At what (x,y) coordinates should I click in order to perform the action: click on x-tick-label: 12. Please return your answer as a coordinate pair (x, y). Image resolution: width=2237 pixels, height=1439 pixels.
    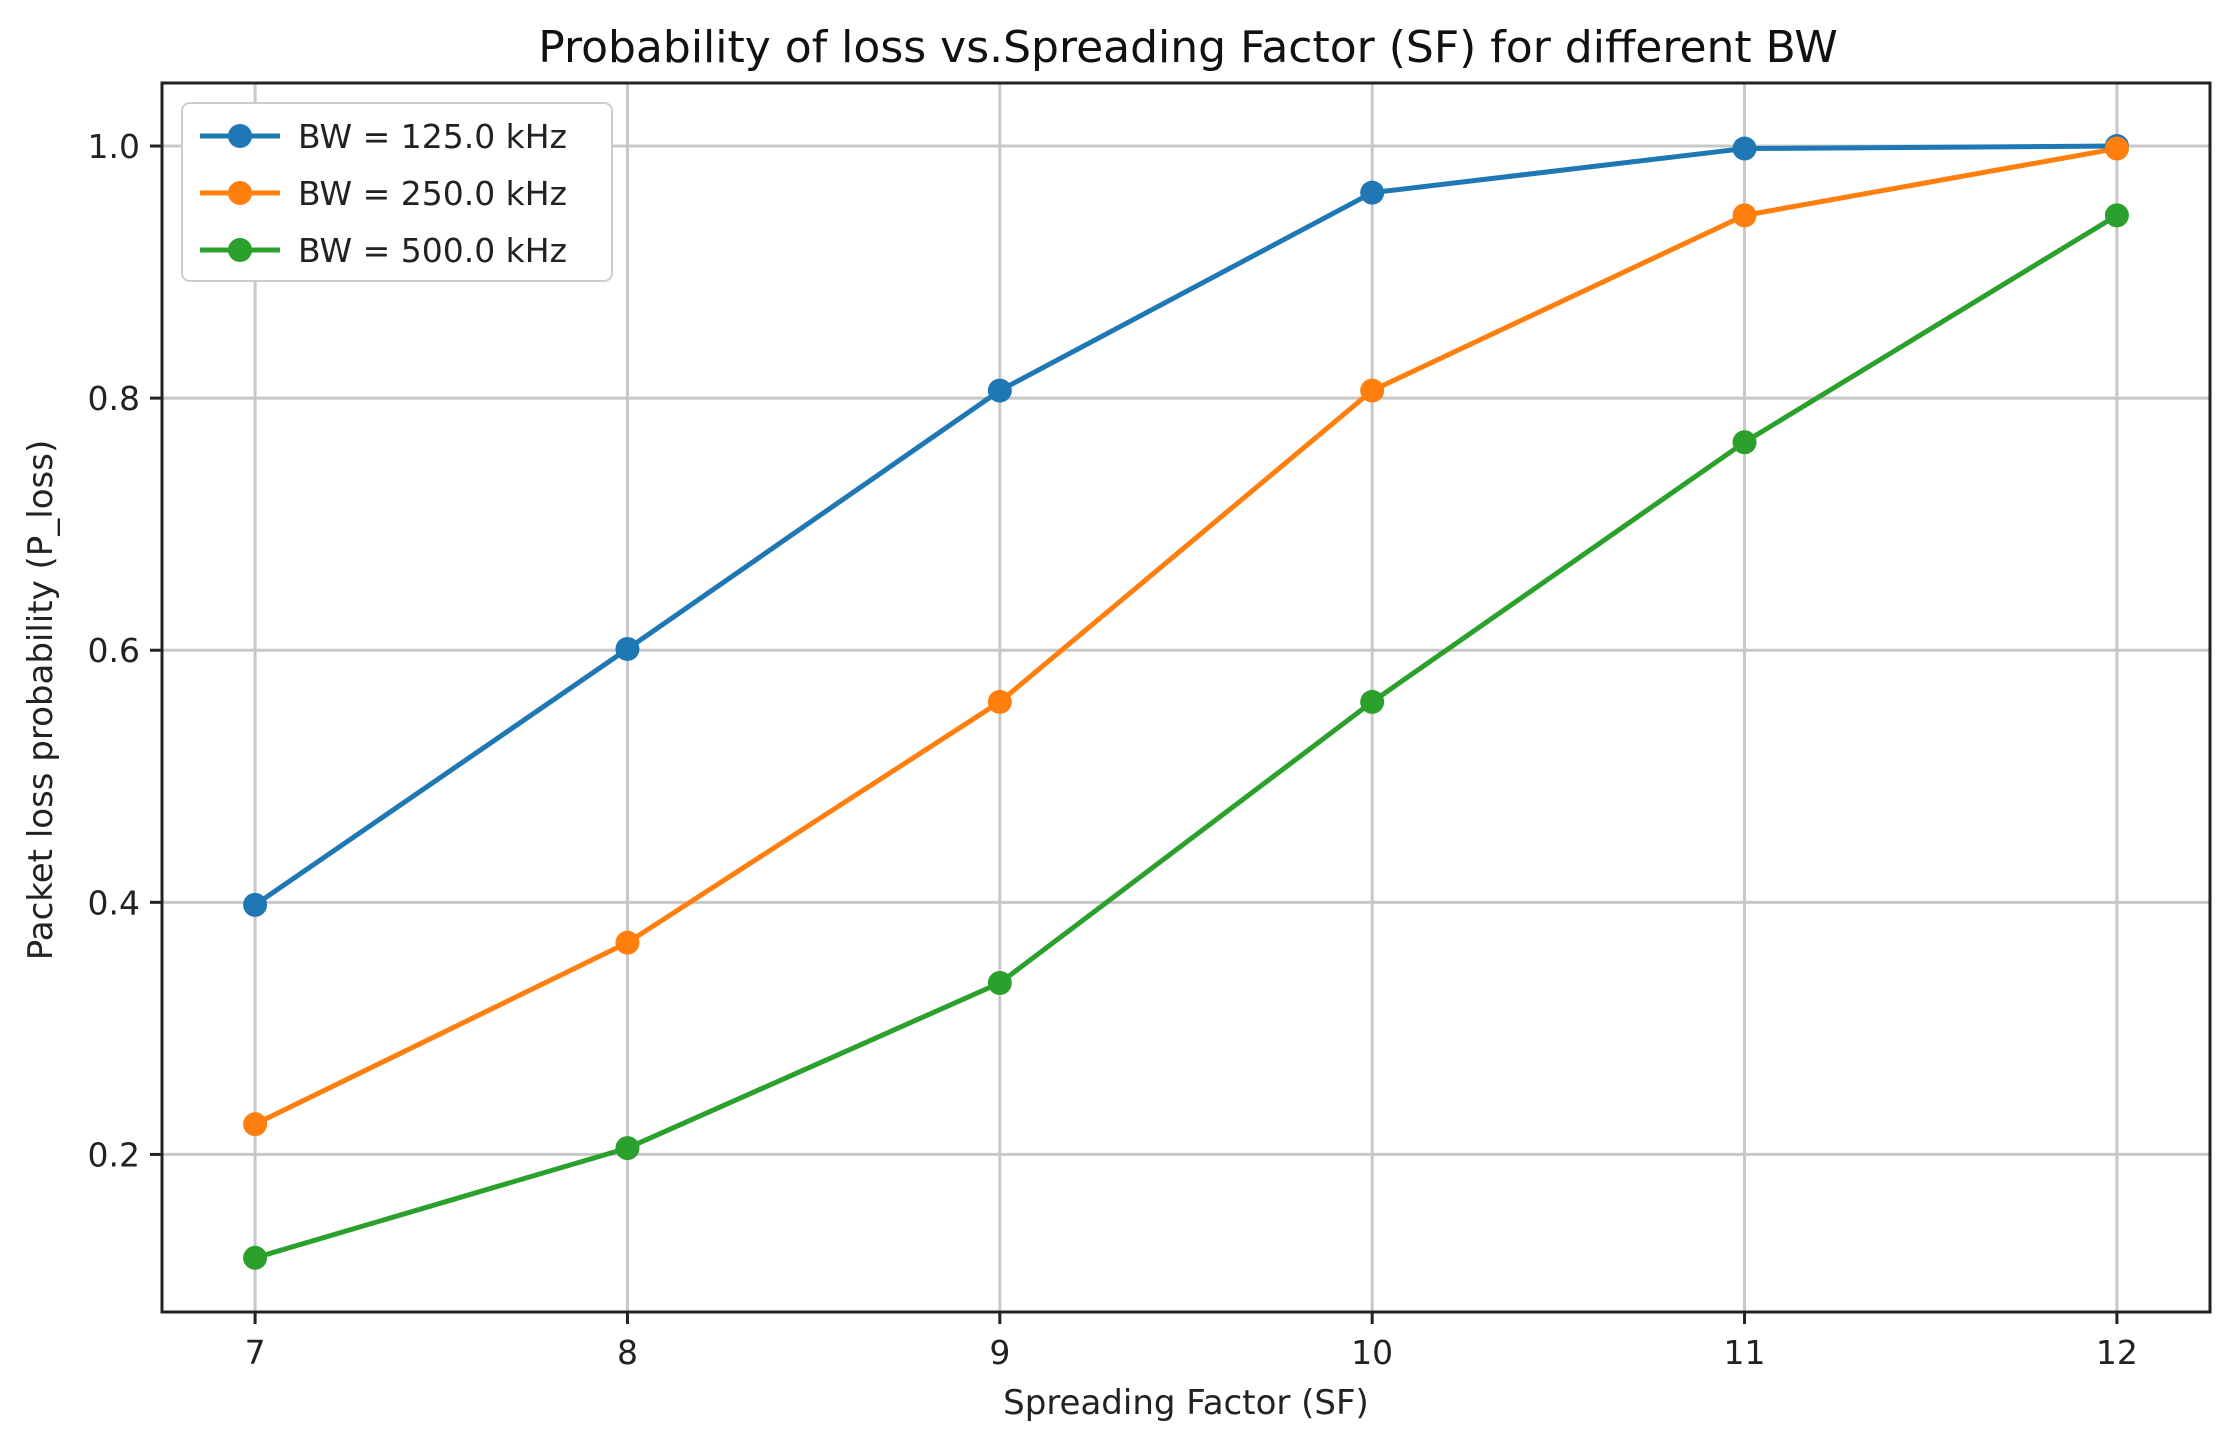
    Looking at the image, I should click on (2117, 1352).